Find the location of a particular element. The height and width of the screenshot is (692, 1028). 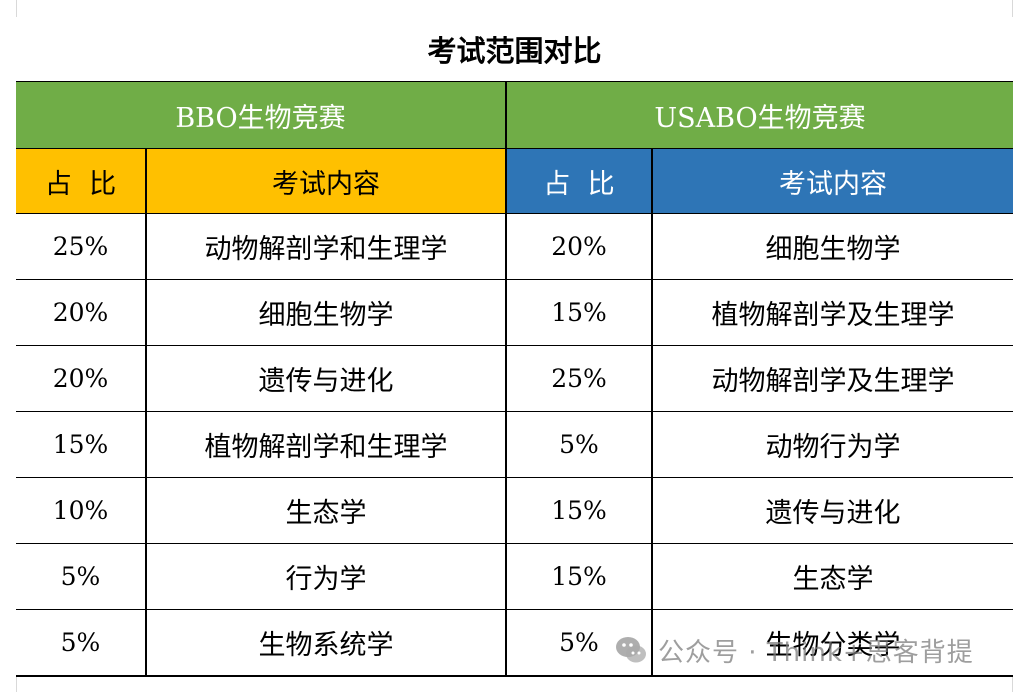

table-row: 10% 生态学 15% 遗传与进化 is located at coordinates (515, 510).